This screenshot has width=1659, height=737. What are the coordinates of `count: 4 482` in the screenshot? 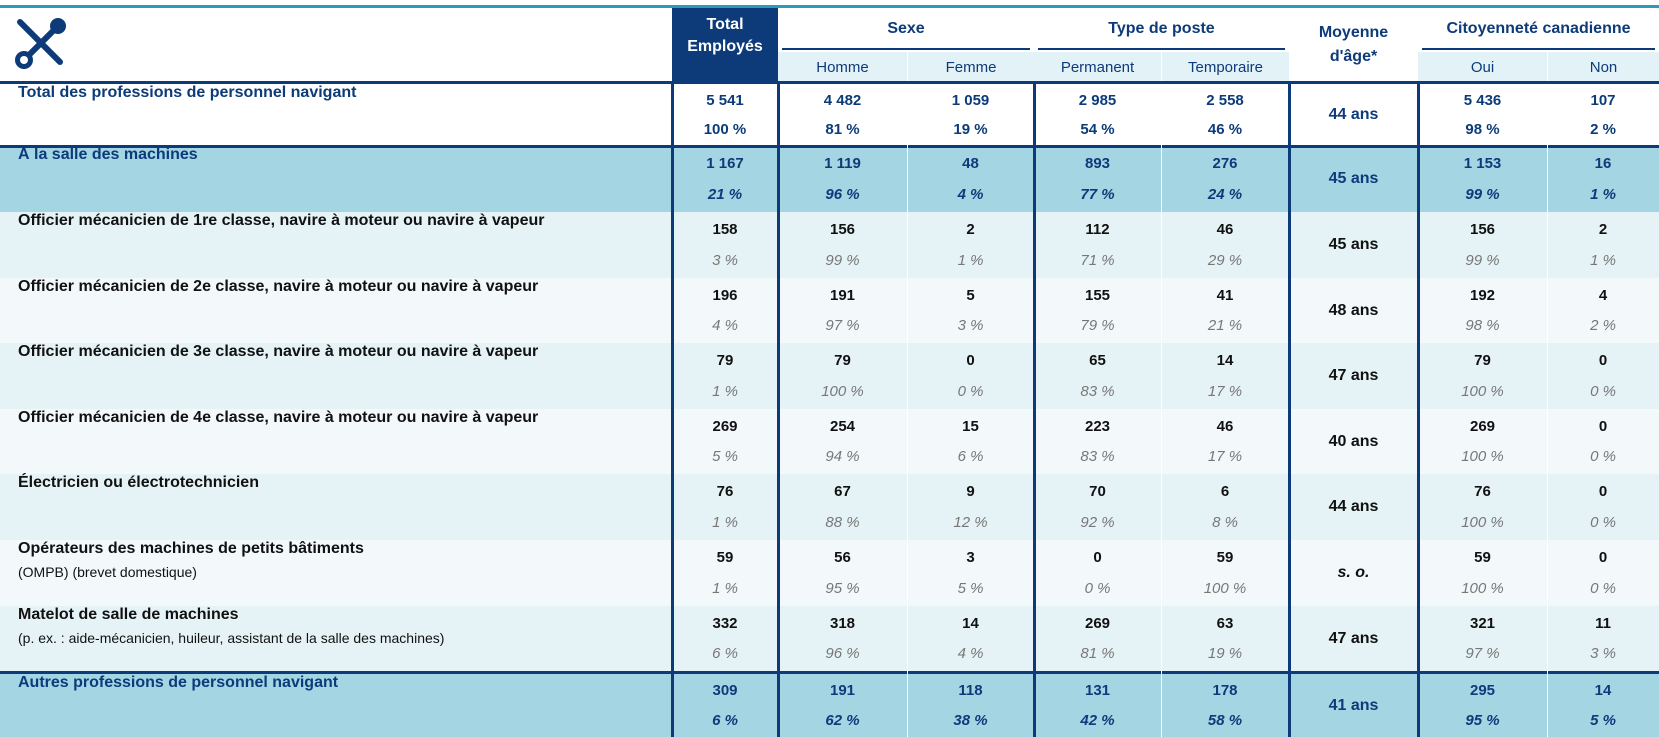 It's located at (842, 100).